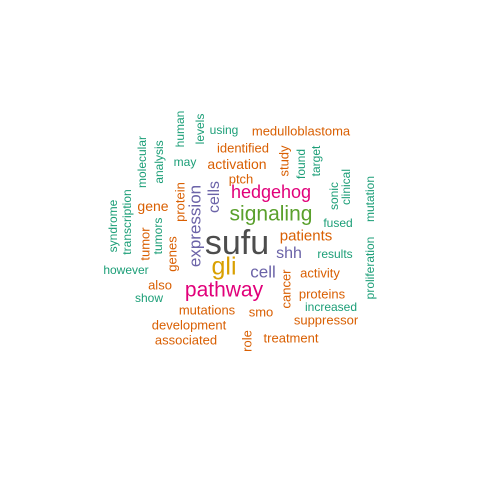 The width and height of the screenshot is (480, 480). Describe the element at coordinates (126, 270) in the screenshot. I see `word-however: however` at that location.